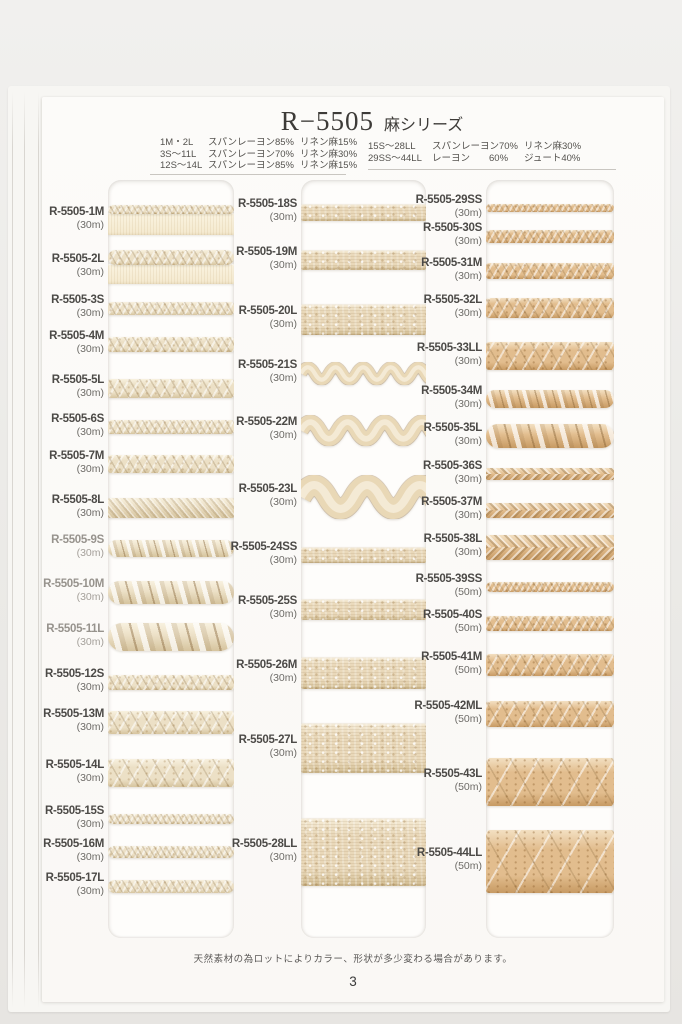 The image size is (682, 1024). Describe the element at coordinates (222, 747) in the screenshot. I see `sample-label: R-5505-27L (30m)` at that location.